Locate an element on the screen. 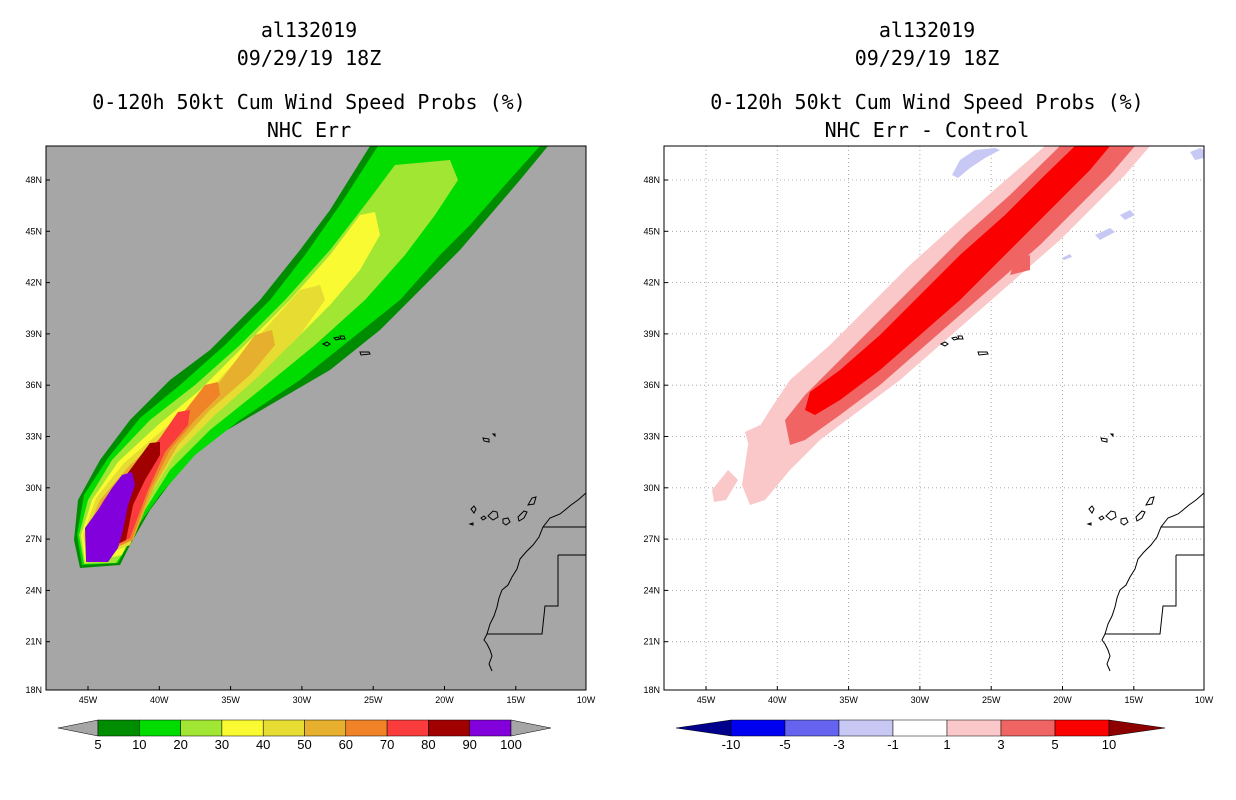 The image size is (1236, 800). right-colorbar-tick-label: -5 is located at coordinates (785, 744).